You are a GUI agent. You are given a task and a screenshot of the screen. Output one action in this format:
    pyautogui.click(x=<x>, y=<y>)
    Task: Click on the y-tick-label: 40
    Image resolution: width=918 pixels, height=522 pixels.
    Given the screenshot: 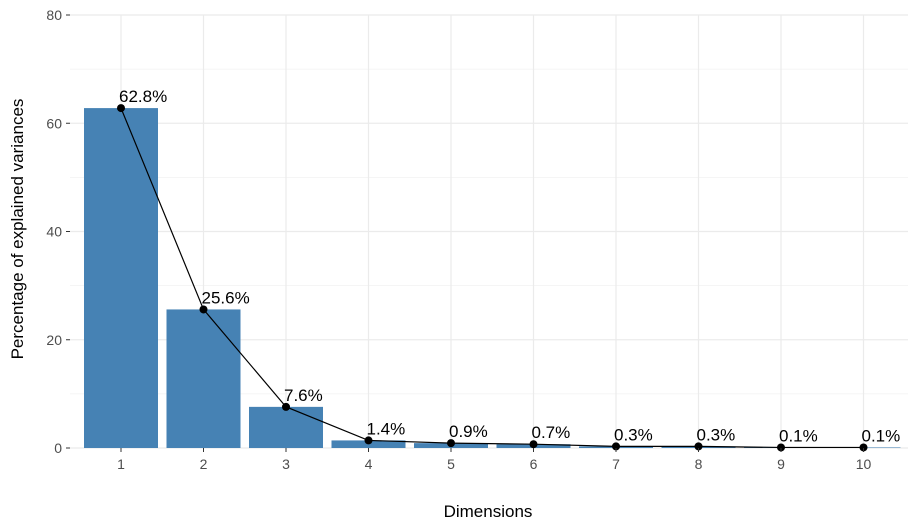 What is the action you would take?
    pyautogui.click(x=54, y=232)
    